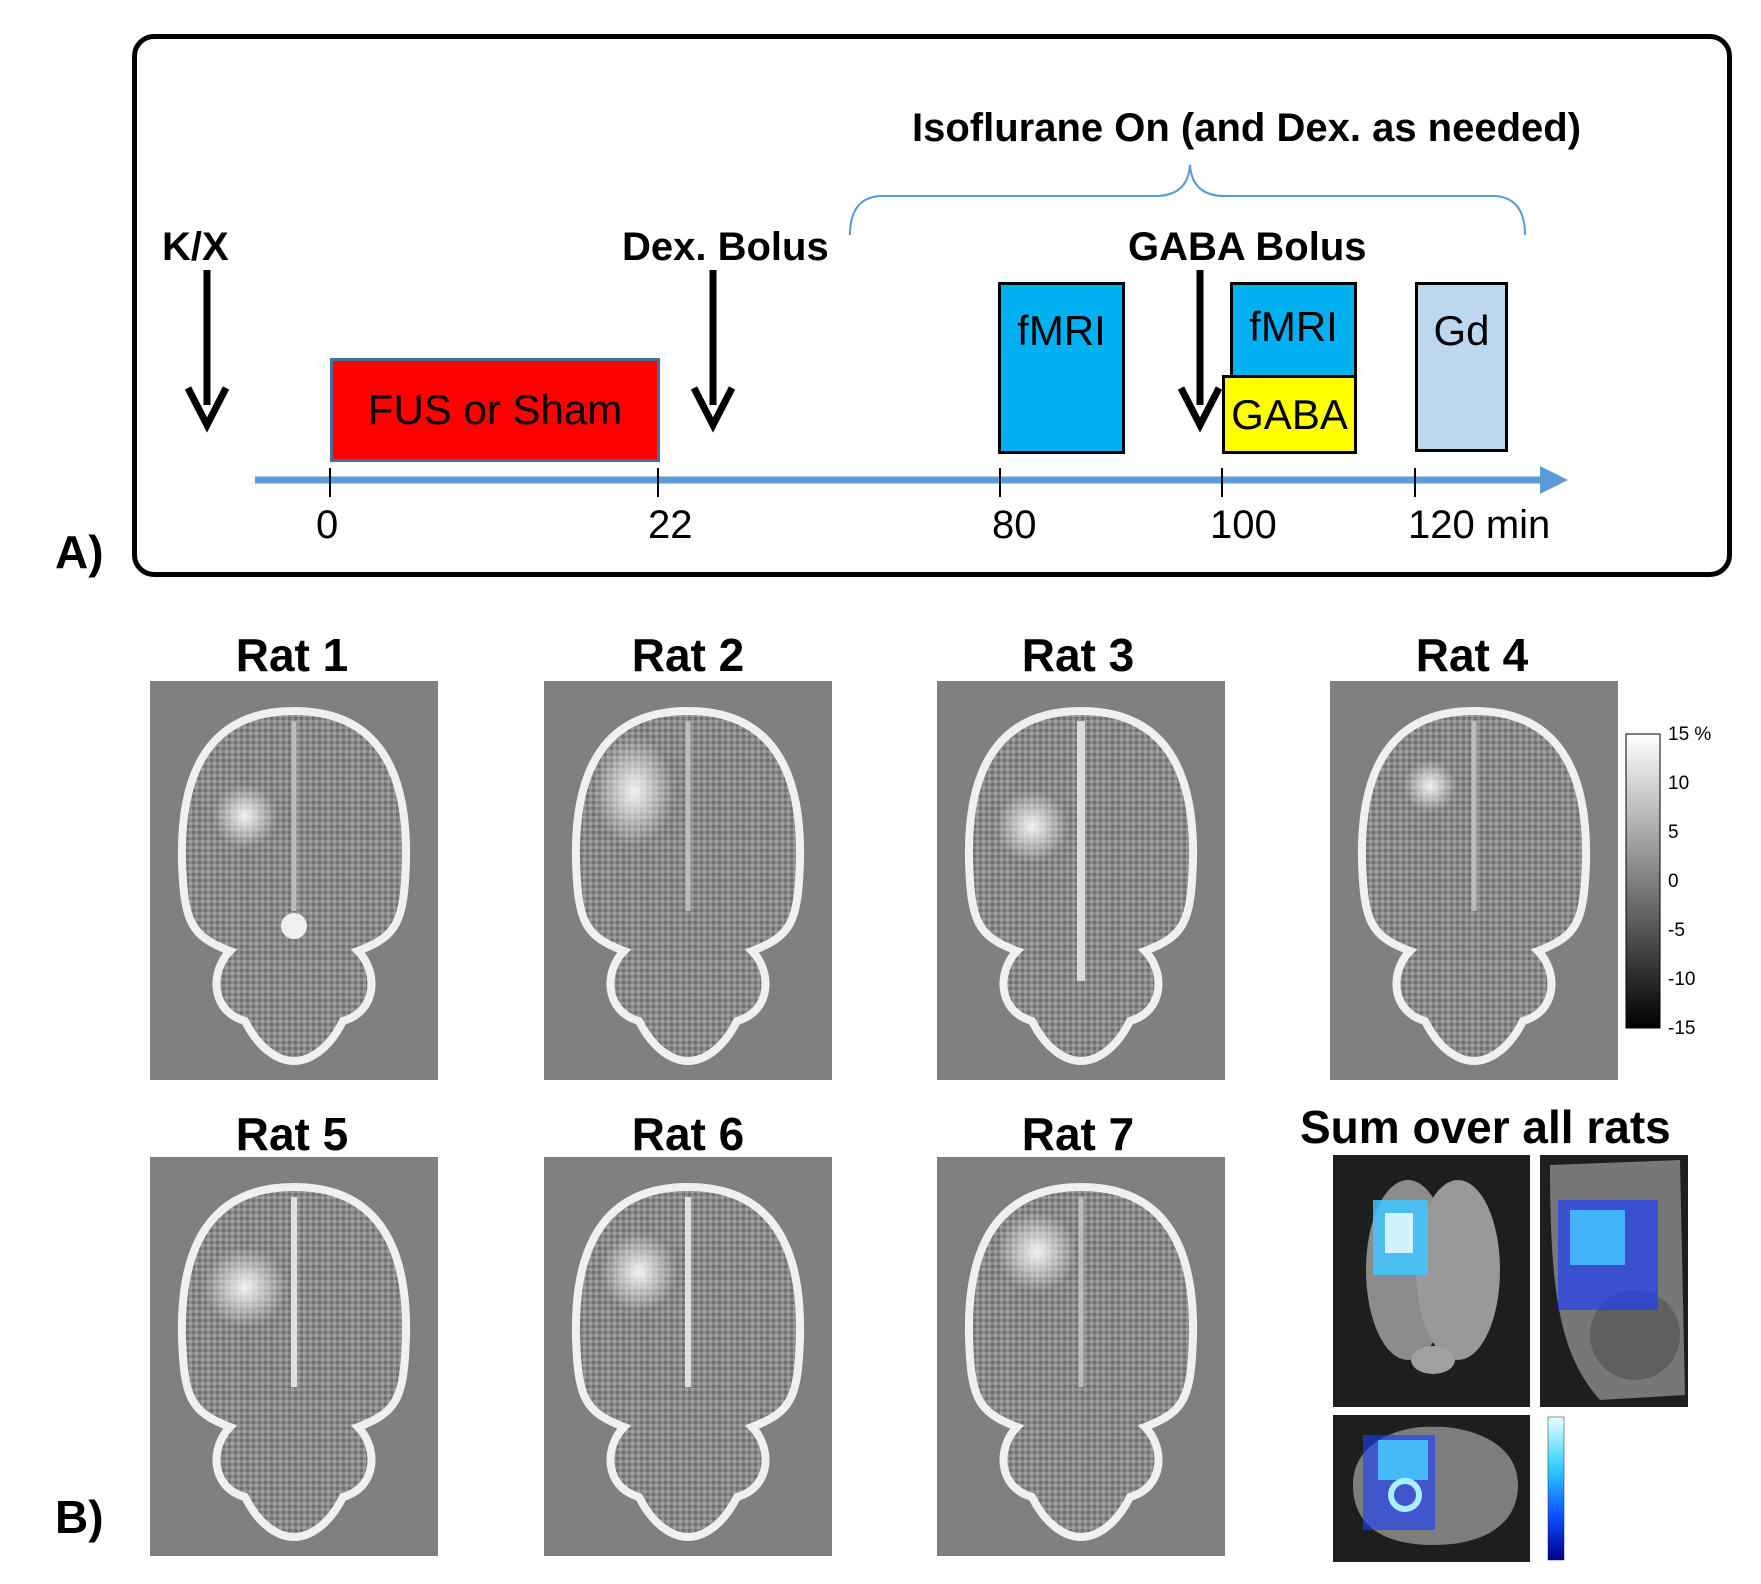 The image size is (1761, 1584). I want to click on rat-5-title: Rat 5, so click(292, 1134).